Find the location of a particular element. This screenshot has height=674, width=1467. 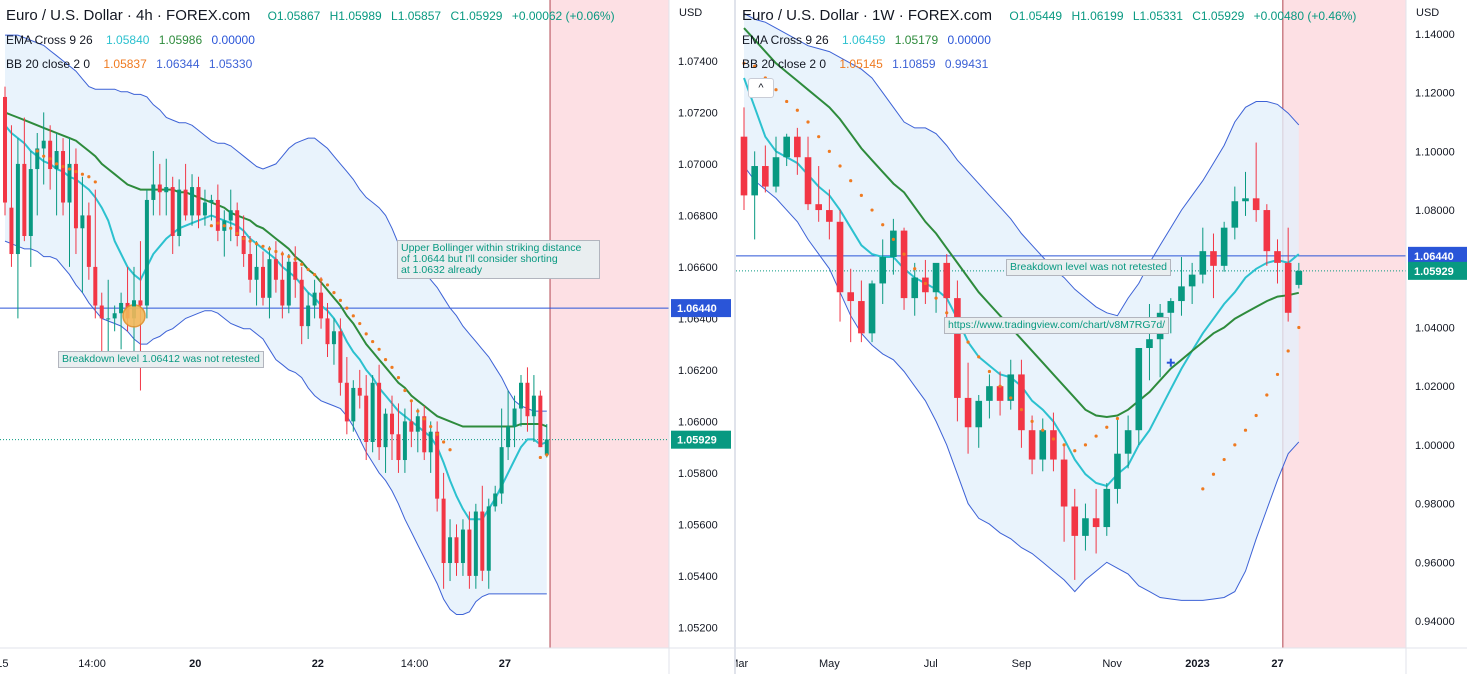

bb-legend-row: BB 20 close 2 0 1.05145 1.10859 0.99431 is located at coordinates (1052, 64).